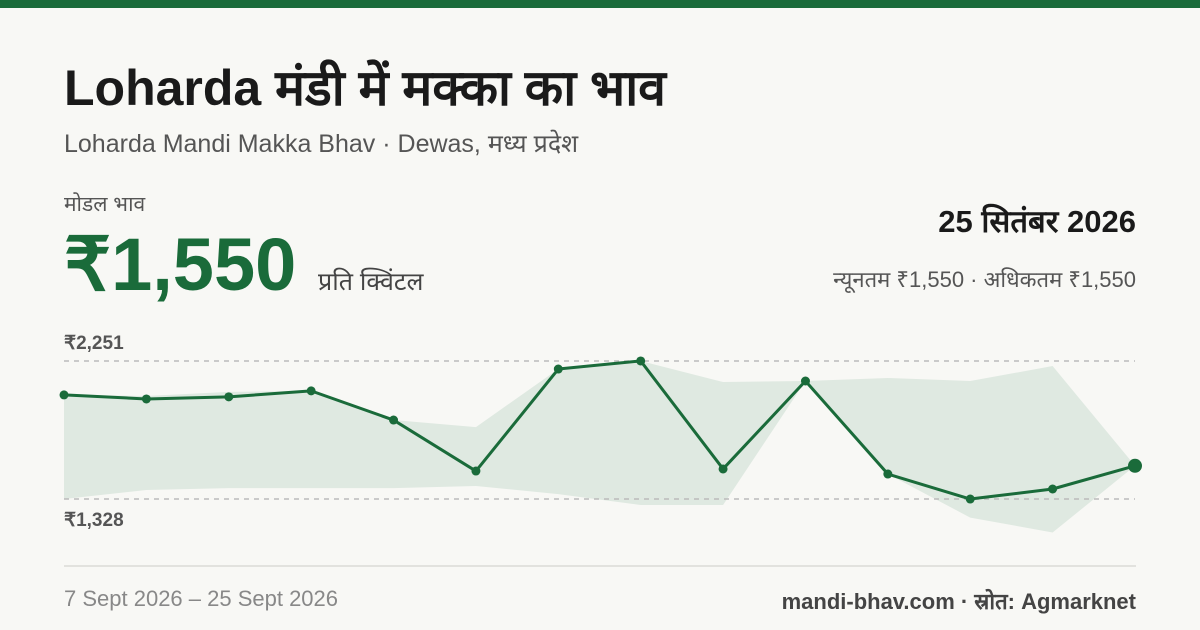 The image size is (1200, 630). I want to click on source: mandi-bhav.com · स्रोत: Agmarknet, so click(958, 601).